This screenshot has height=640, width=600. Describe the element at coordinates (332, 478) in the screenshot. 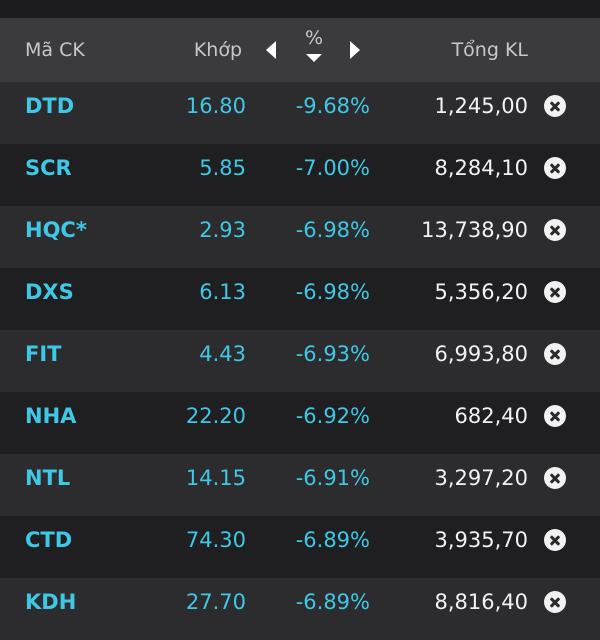

I see `change-percent: -6.91%` at that location.